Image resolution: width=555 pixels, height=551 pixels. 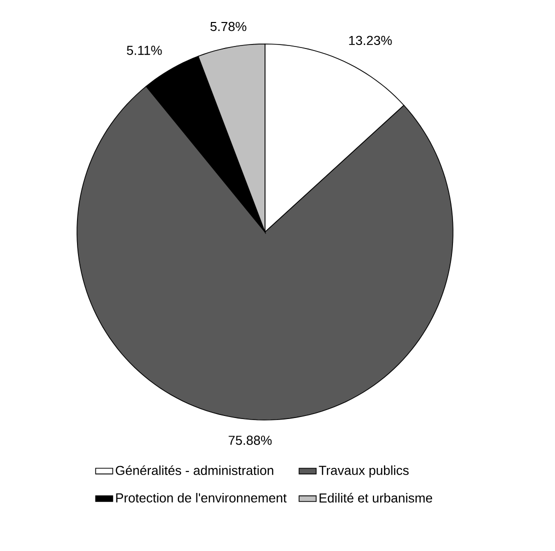 What do you see at coordinates (144, 50) in the screenshot?
I see `data-label: 5.11%` at bounding box center [144, 50].